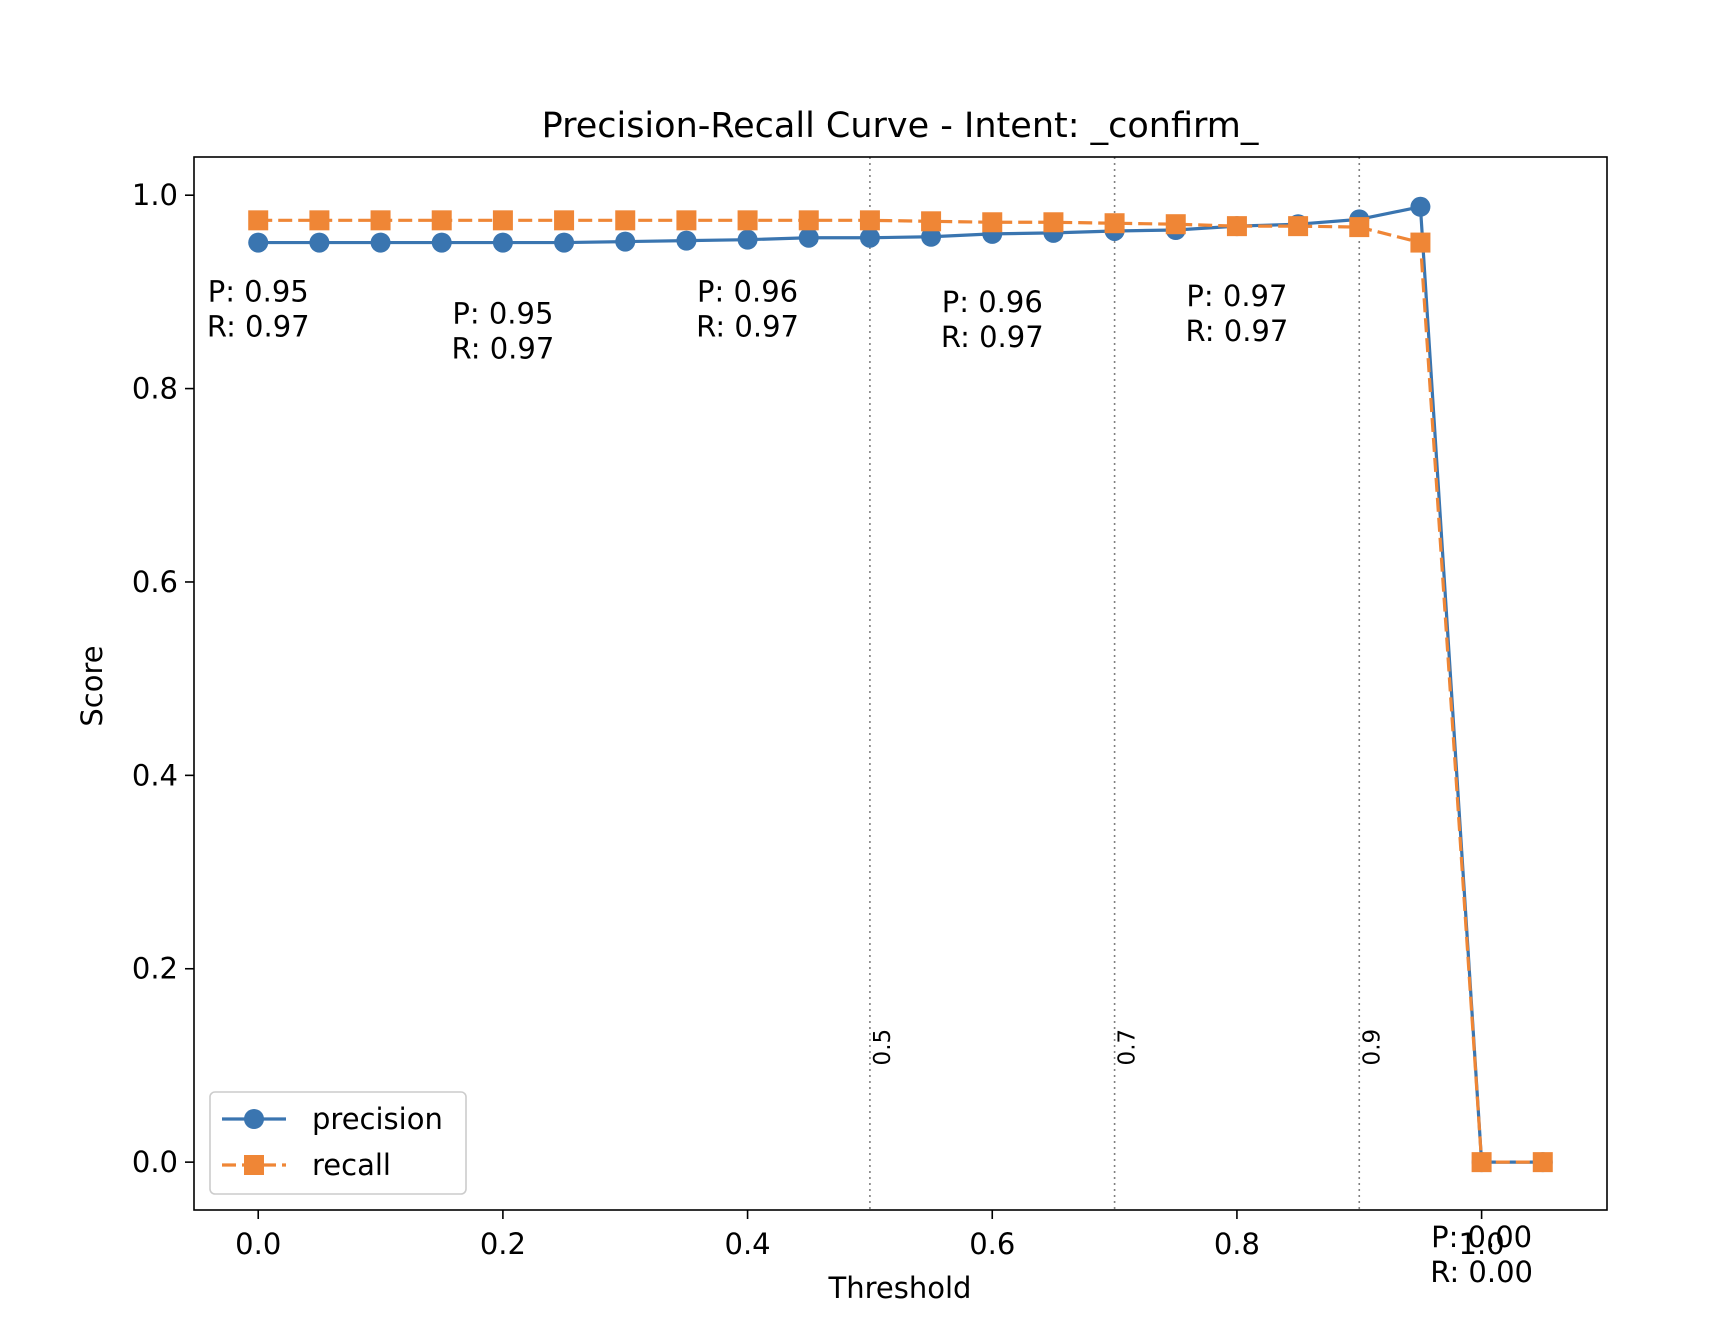 The image size is (1722, 1338). What do you see at coordinates (254, 1165) in the screenshot?
I see `legend-recall-marker` at bounding box center [254, 1165].